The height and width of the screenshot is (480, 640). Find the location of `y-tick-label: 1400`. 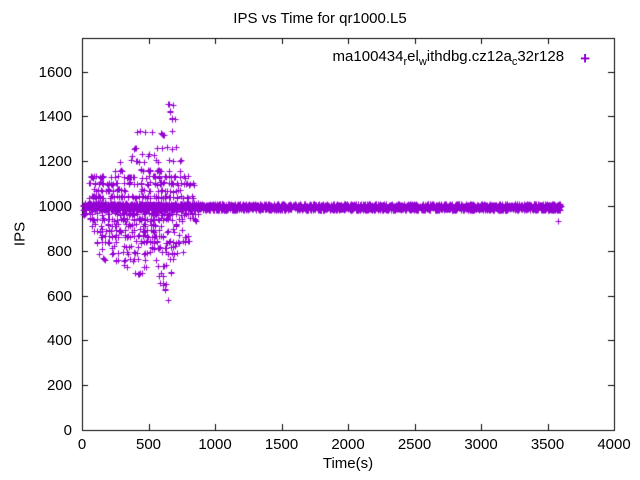

y-tick-label: 1400 is located at coordinates (55, 117).